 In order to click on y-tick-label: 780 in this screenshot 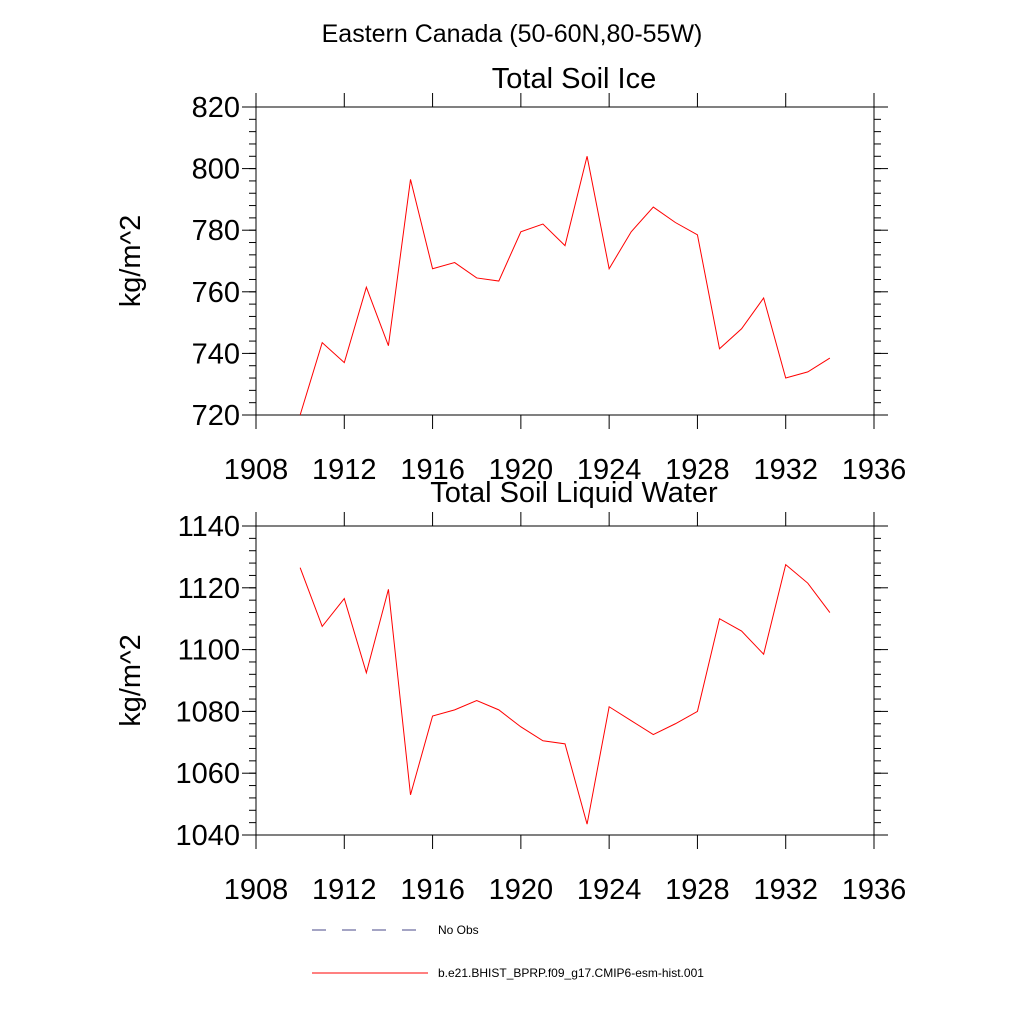, I will do `click(216, 231)`.